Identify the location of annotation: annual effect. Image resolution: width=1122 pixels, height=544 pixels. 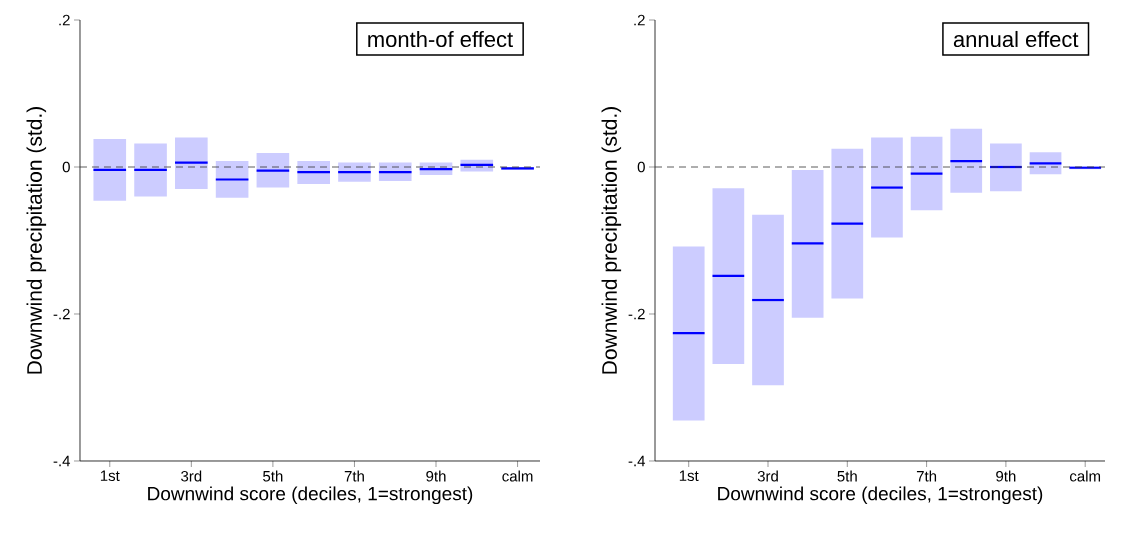
(1016, 39).